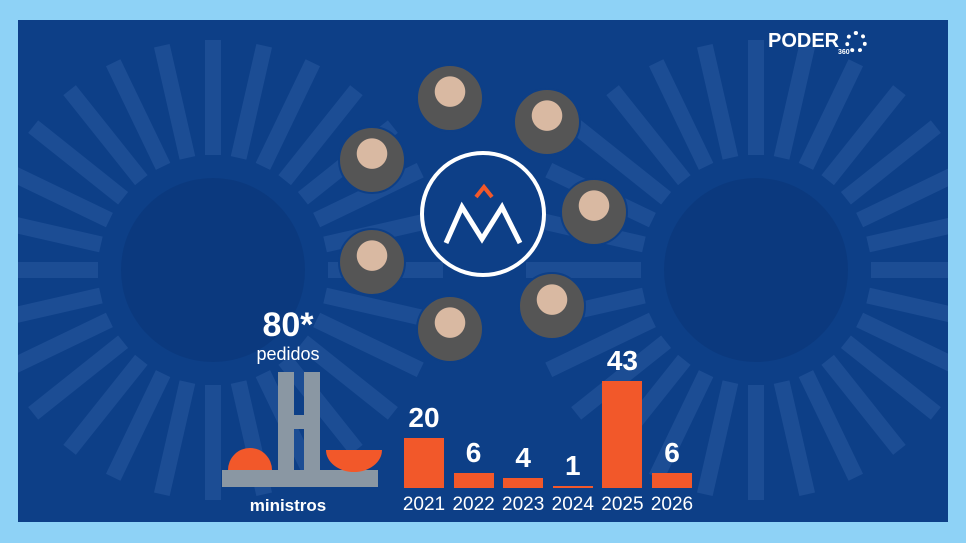  What do you see at coordinates (473, 504) in the screenshot?
I see `x-tick-label: 2022` at bounding box center [473, 504].